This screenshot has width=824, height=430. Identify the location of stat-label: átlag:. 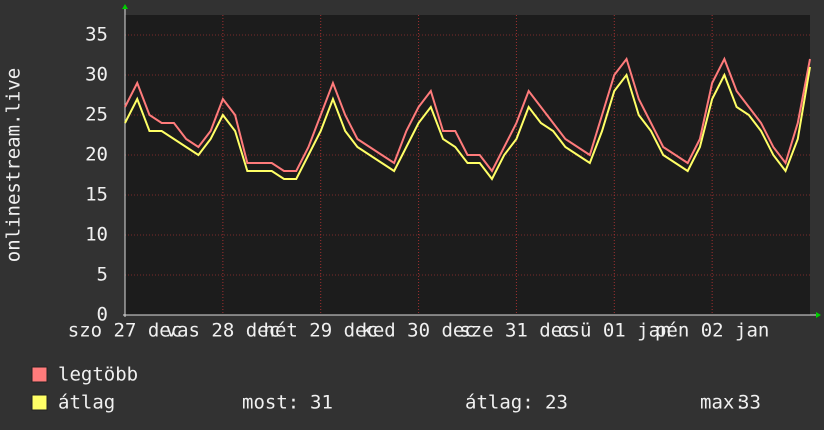
(499, 403).